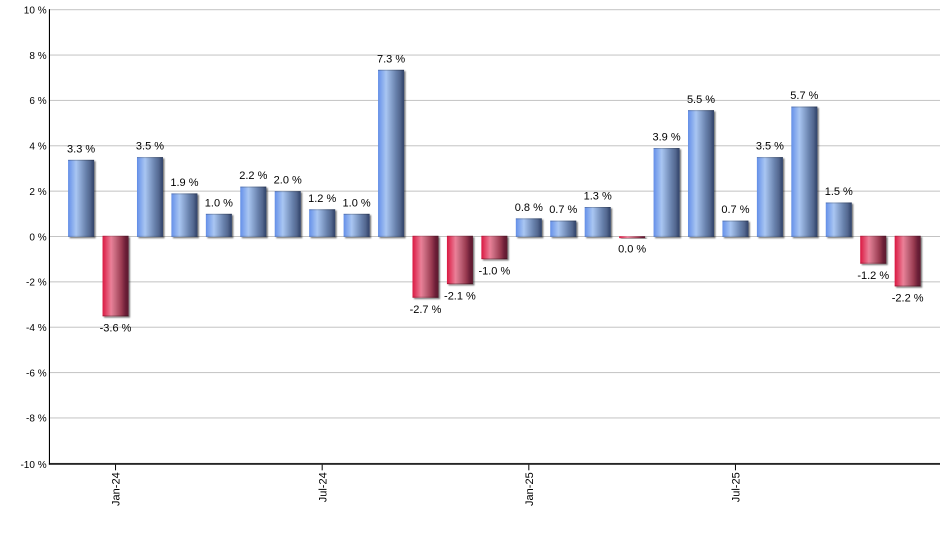 The width and height of the screenshot is (940, 555). Describe the element at coordinates (36, 373) in the screenshot. I see `svg-text: -6 %` at that location.